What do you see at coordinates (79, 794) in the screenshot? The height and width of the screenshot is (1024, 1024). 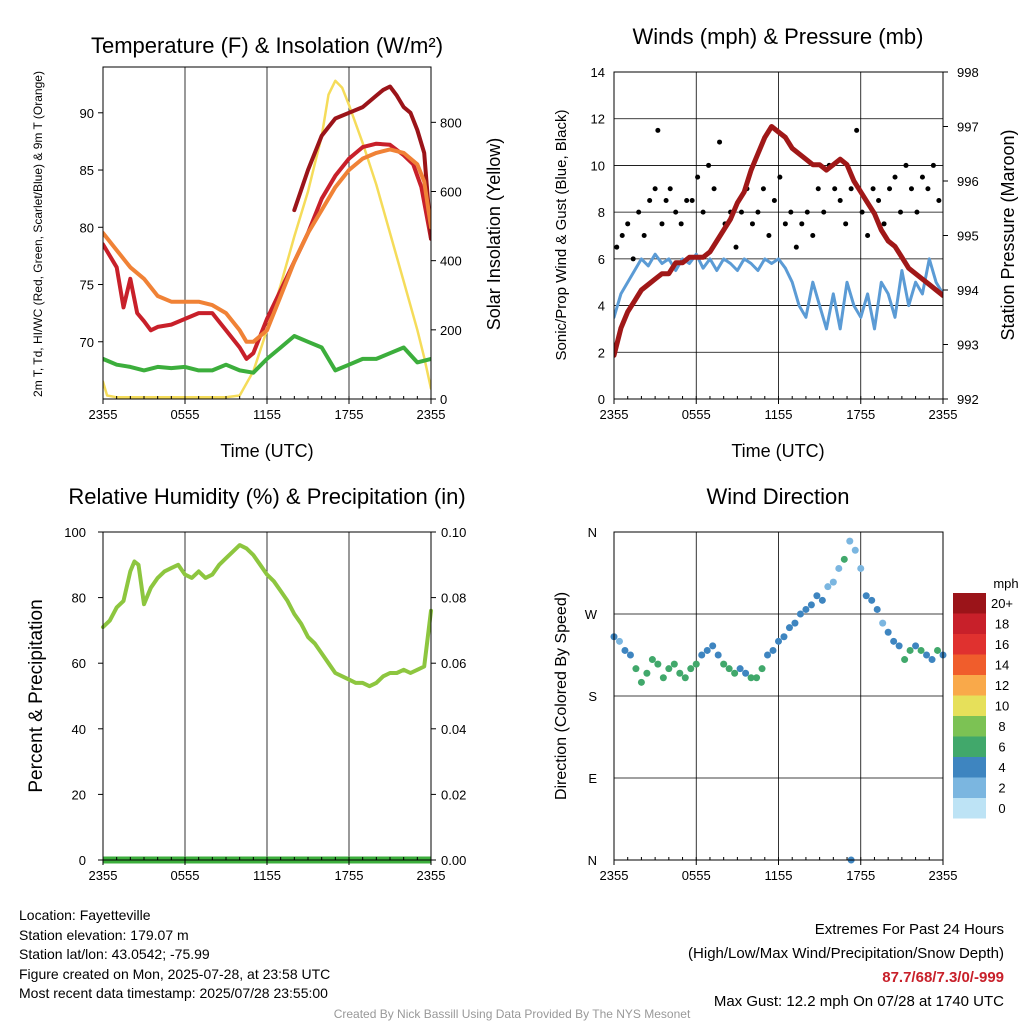 I see `y-tick-label: 20` at bounding box center [79, 794].